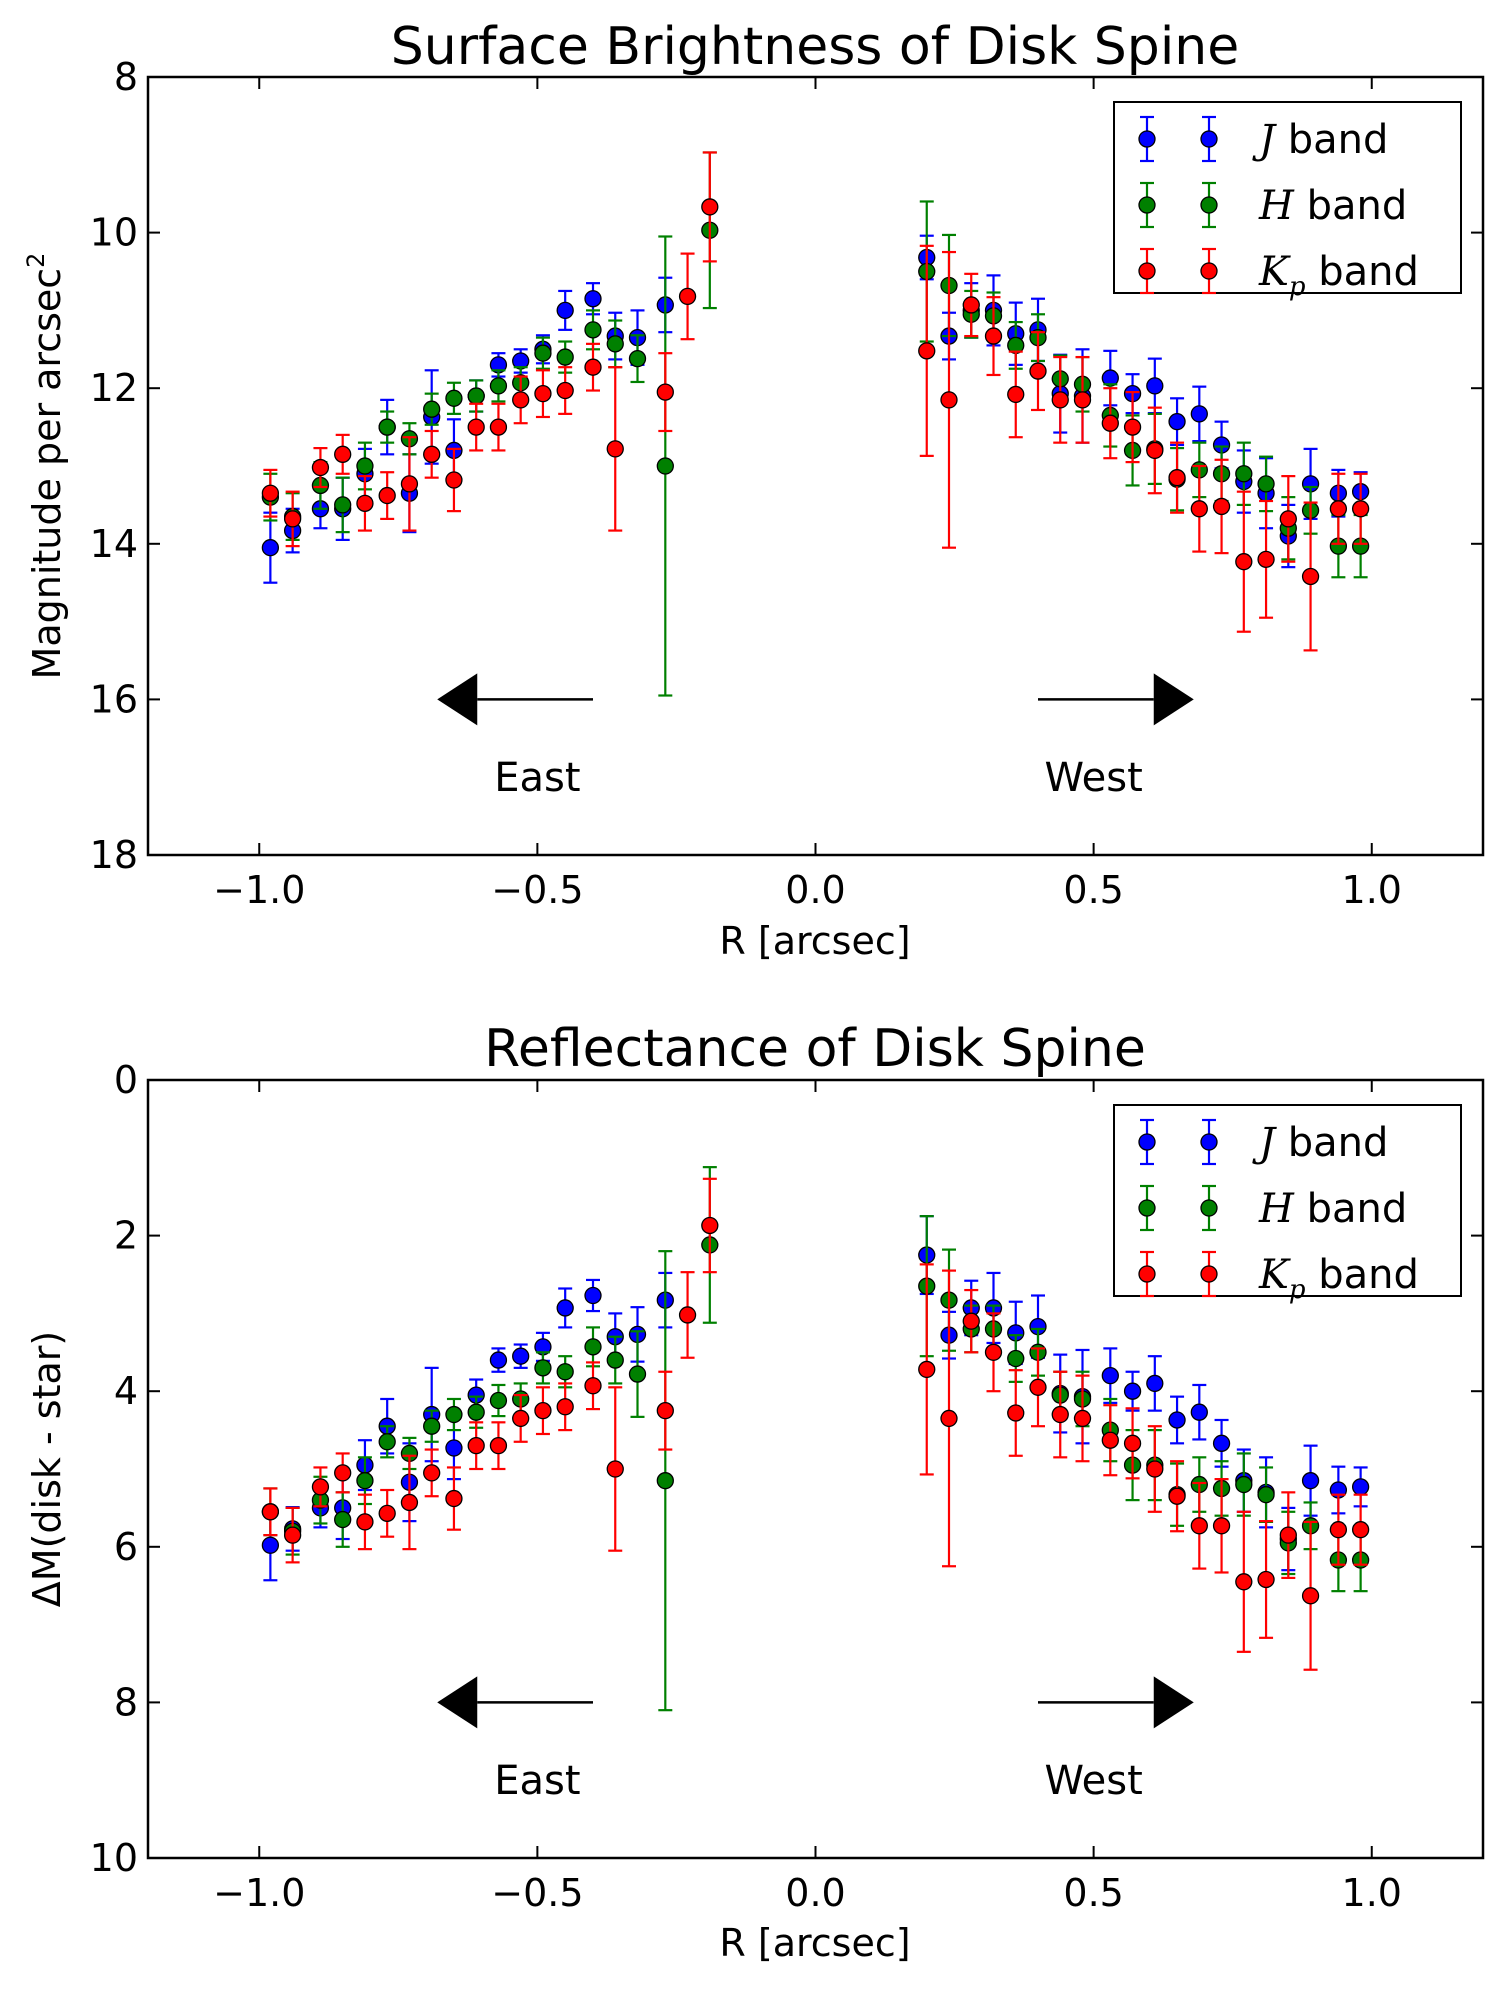  I want to click on direction-annotations: East West, so click(815, 1740).